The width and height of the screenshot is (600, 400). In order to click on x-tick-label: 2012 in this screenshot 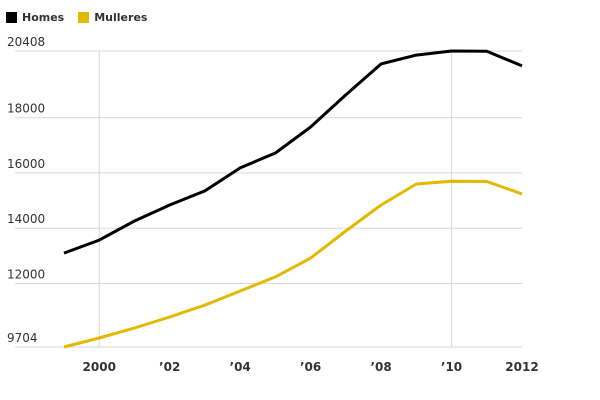, I will do `click(521, 367)`.